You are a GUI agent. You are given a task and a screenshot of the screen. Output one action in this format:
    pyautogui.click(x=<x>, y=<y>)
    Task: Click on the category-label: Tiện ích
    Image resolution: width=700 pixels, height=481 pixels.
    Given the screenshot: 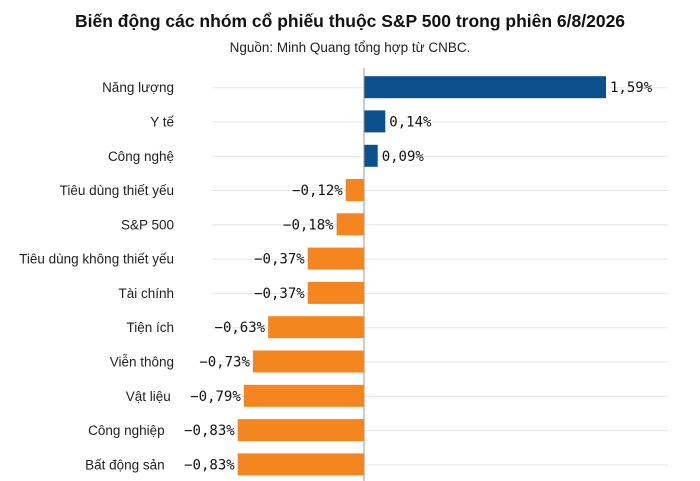 What is the action you would take?
    pyautogui.click(x=150, y=327)
    